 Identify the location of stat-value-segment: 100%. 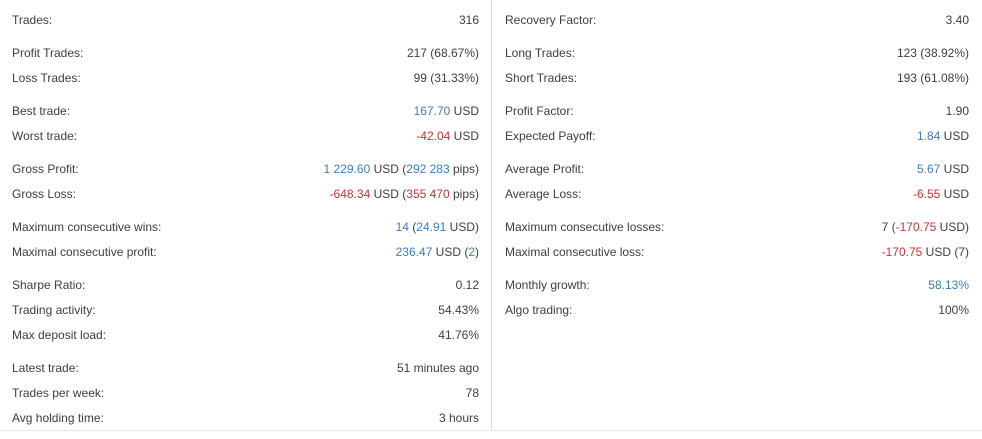
(953, 310).